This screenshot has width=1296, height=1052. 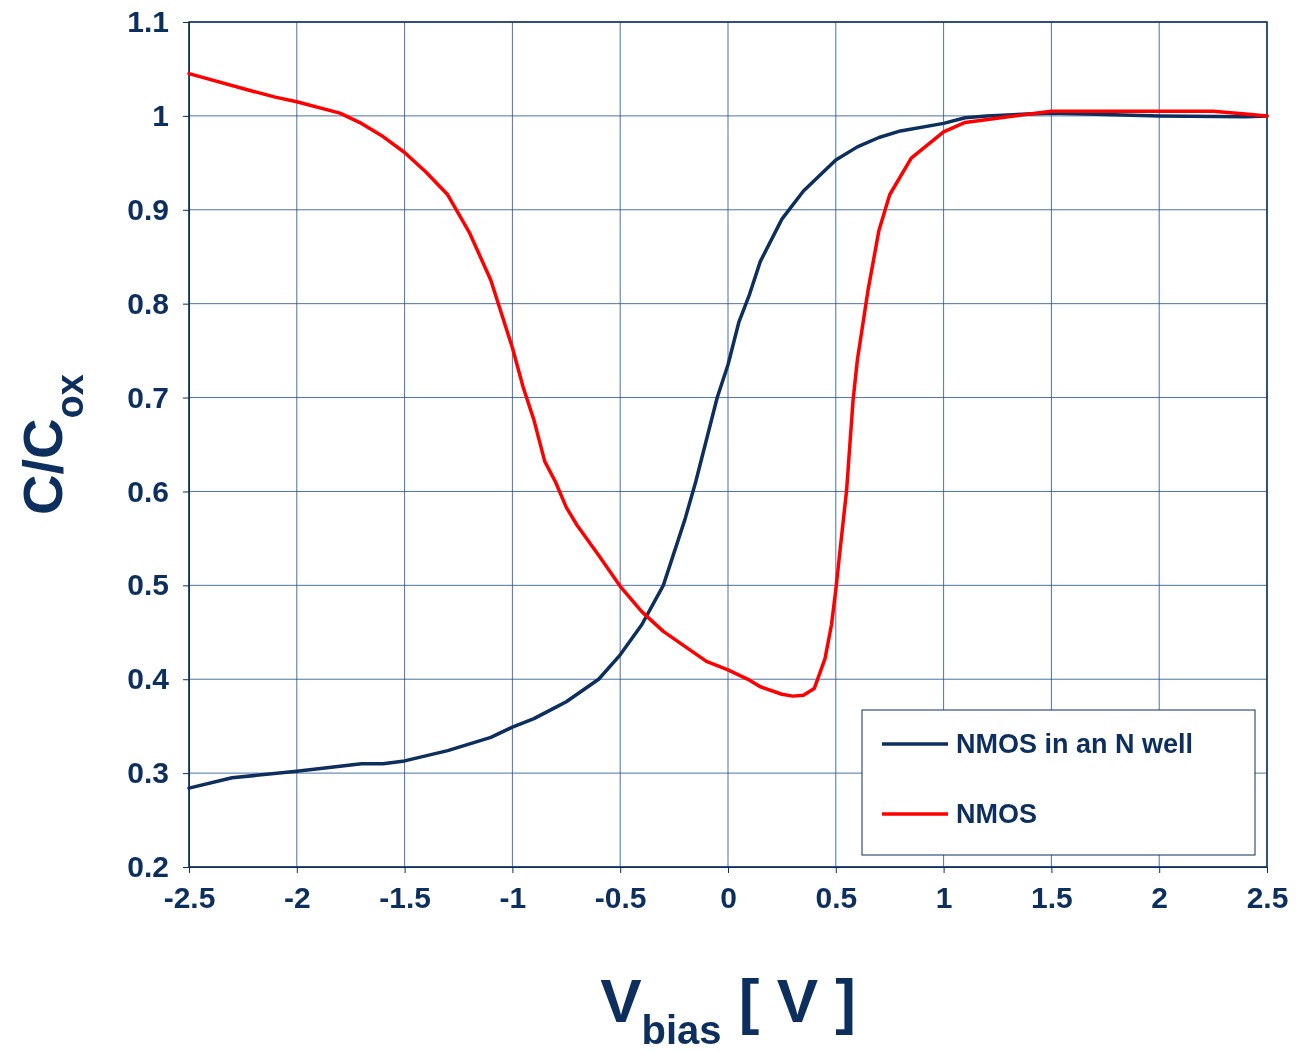 What do you see at coordinates (1267, 898) in the screenshot?
I see `x-tick-label: 2.5` at bounding box center [1267, 898].